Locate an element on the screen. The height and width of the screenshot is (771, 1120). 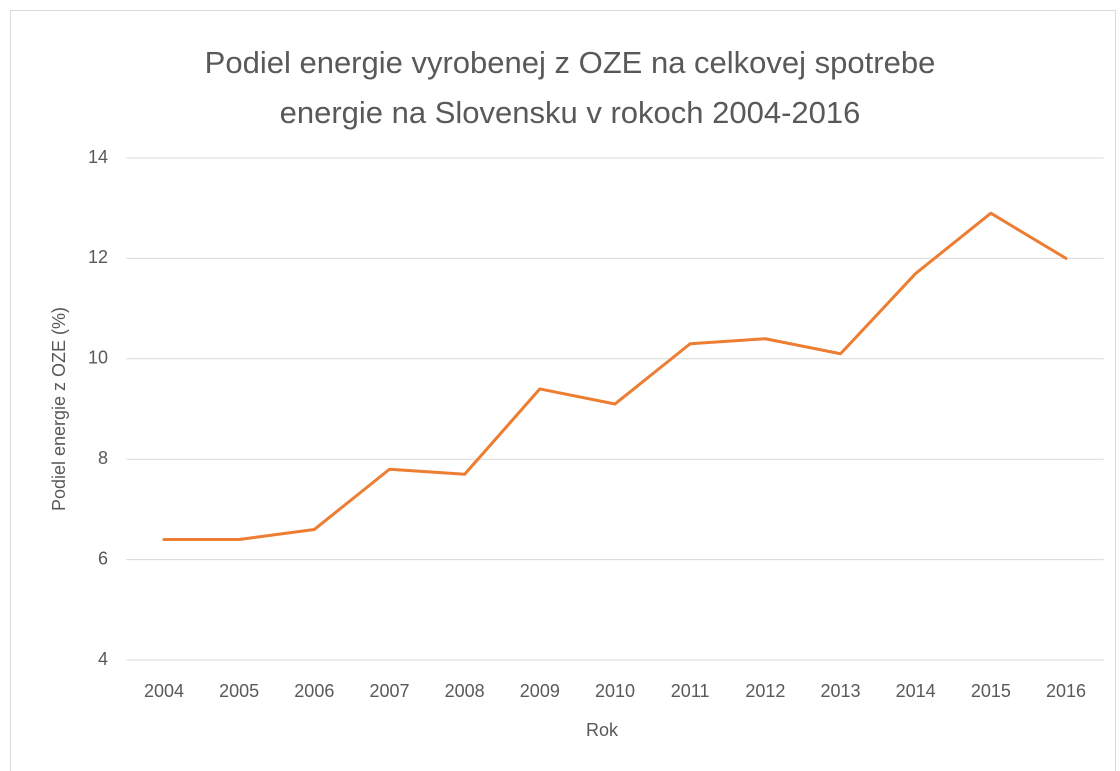
x-tick-label: 2008 is located at coordinates (465, 691).